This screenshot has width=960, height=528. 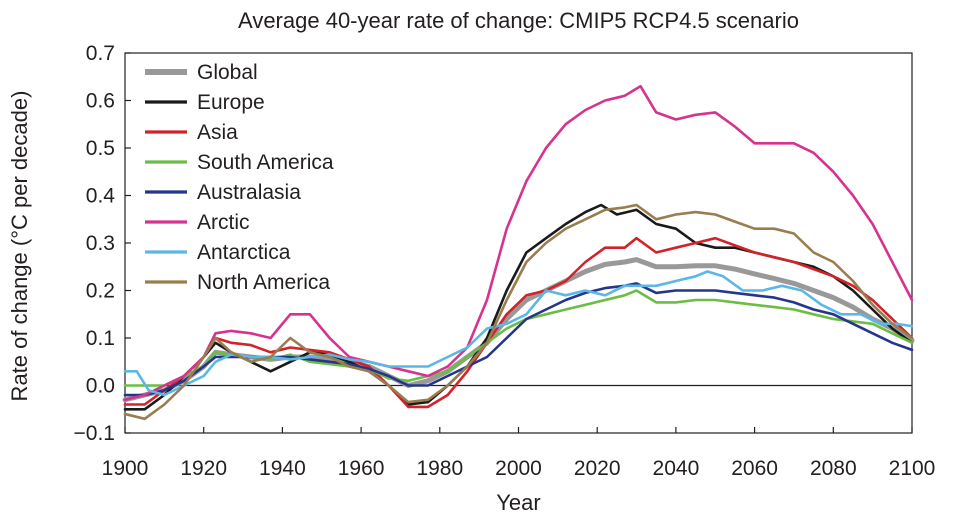 I want to click on legend-label: Australasia, so click(x=249, y=192).